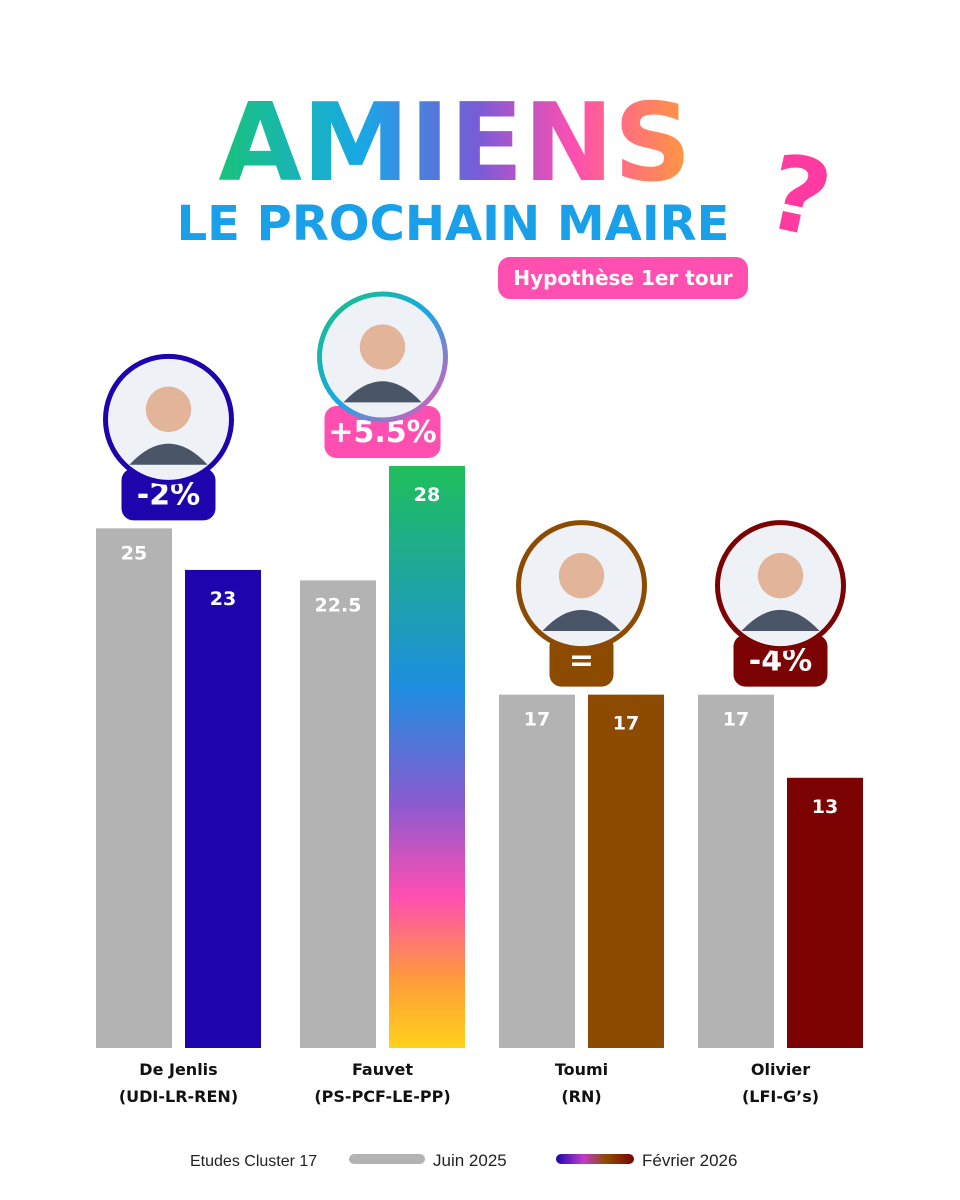 The width and height of the screenshot is (960, 1200). What do you see at coordinates (178, 1069) in the screenshot?
I see `candidate-name: De Jenlis` at bounding box center [178, 1069].